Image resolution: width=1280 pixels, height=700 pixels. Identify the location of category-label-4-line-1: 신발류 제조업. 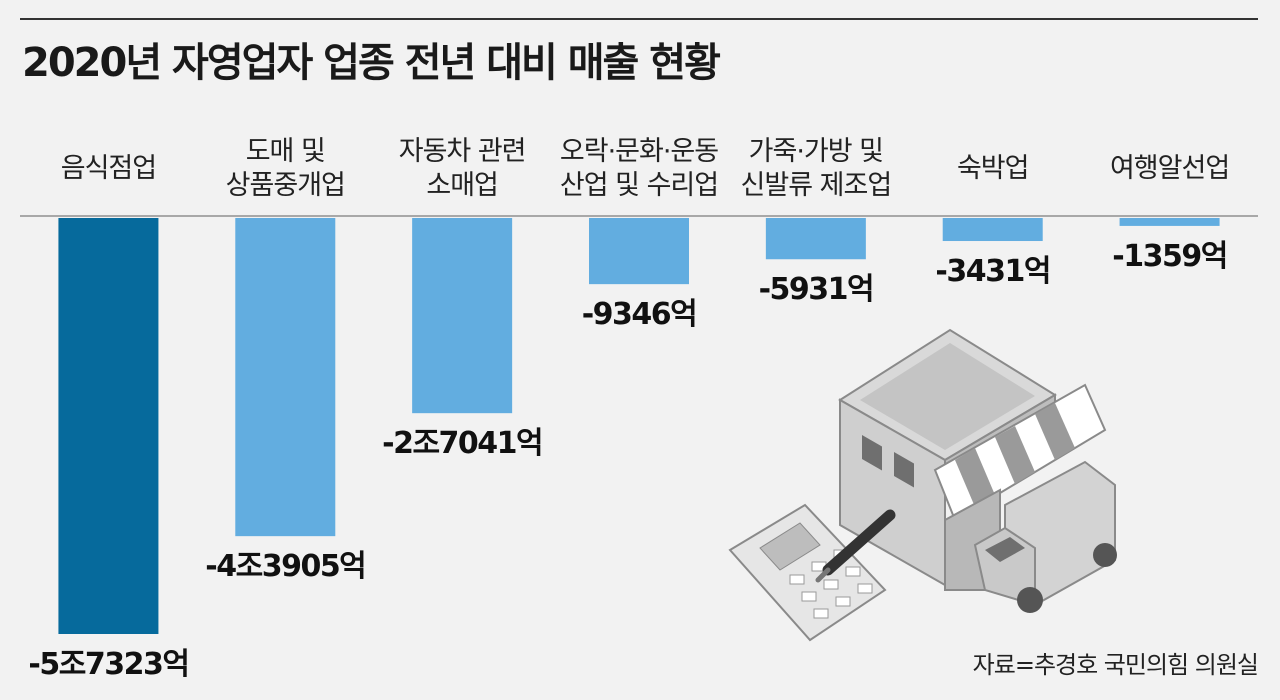
(816, 185).